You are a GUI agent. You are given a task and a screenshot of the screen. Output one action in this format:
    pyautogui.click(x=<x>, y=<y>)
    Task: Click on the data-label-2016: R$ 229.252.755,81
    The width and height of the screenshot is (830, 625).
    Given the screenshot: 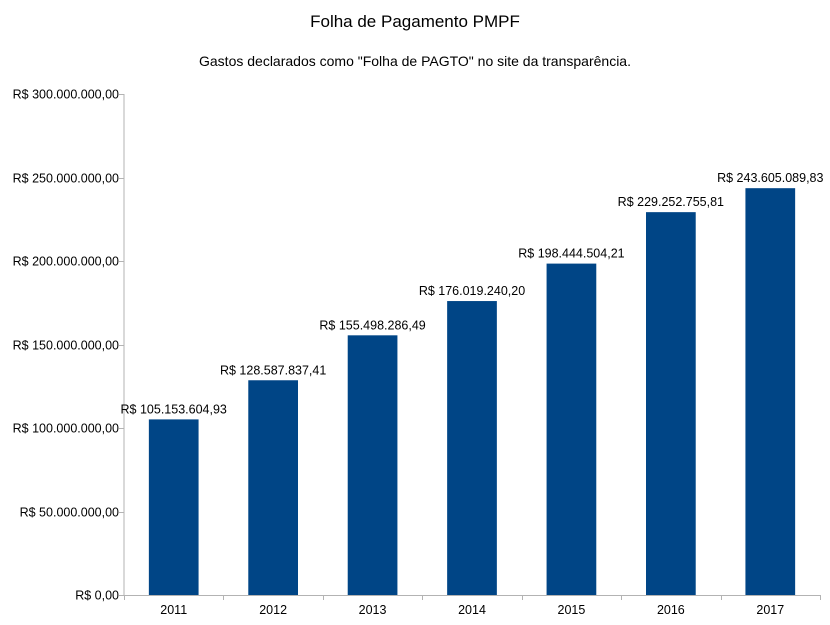 What is the action you would take?
    pyautogui.click(x=671, y=202)
    